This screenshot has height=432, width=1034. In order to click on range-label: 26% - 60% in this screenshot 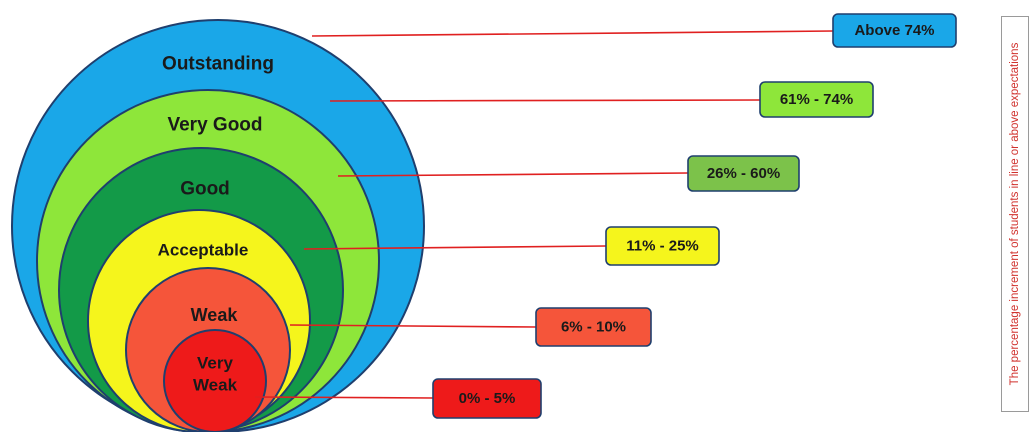, I will do `click(743, 173)`.